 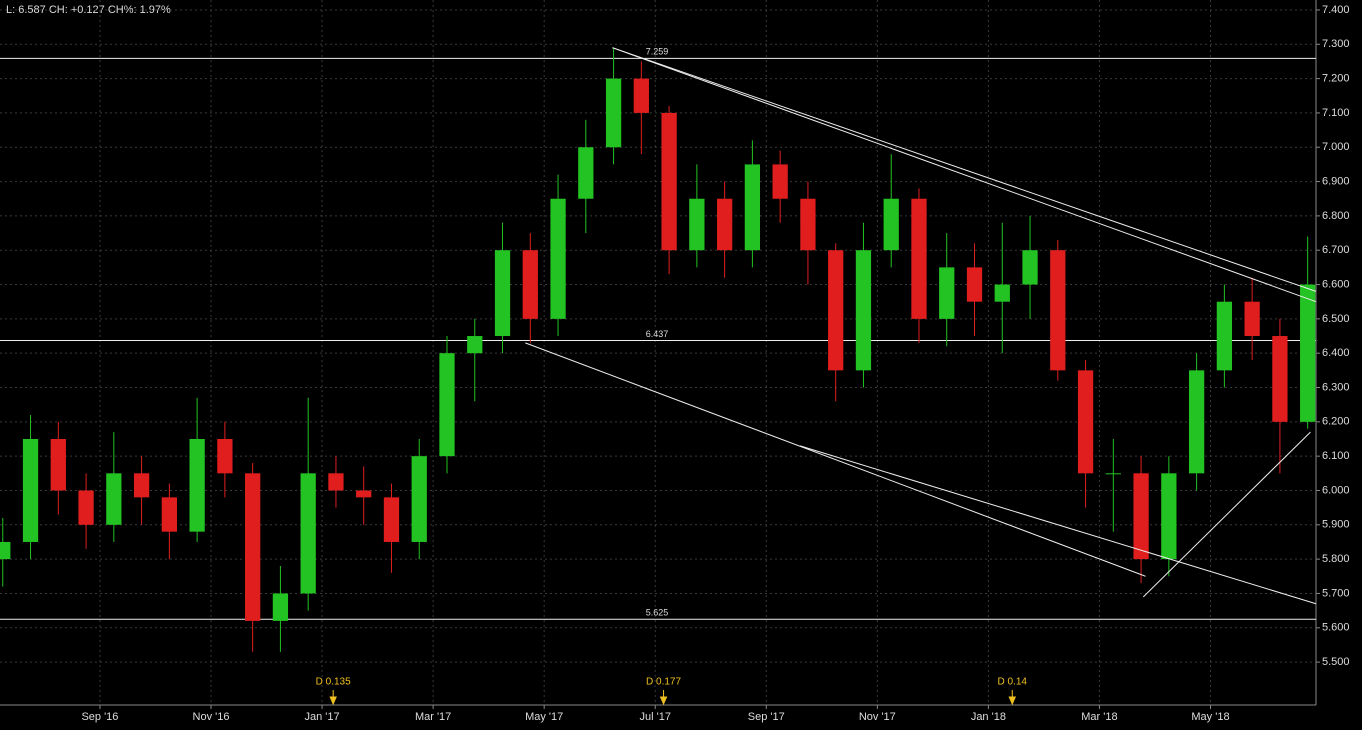 I want to click on horizontal-line-label: 7.259, so click(x=657, y=52).